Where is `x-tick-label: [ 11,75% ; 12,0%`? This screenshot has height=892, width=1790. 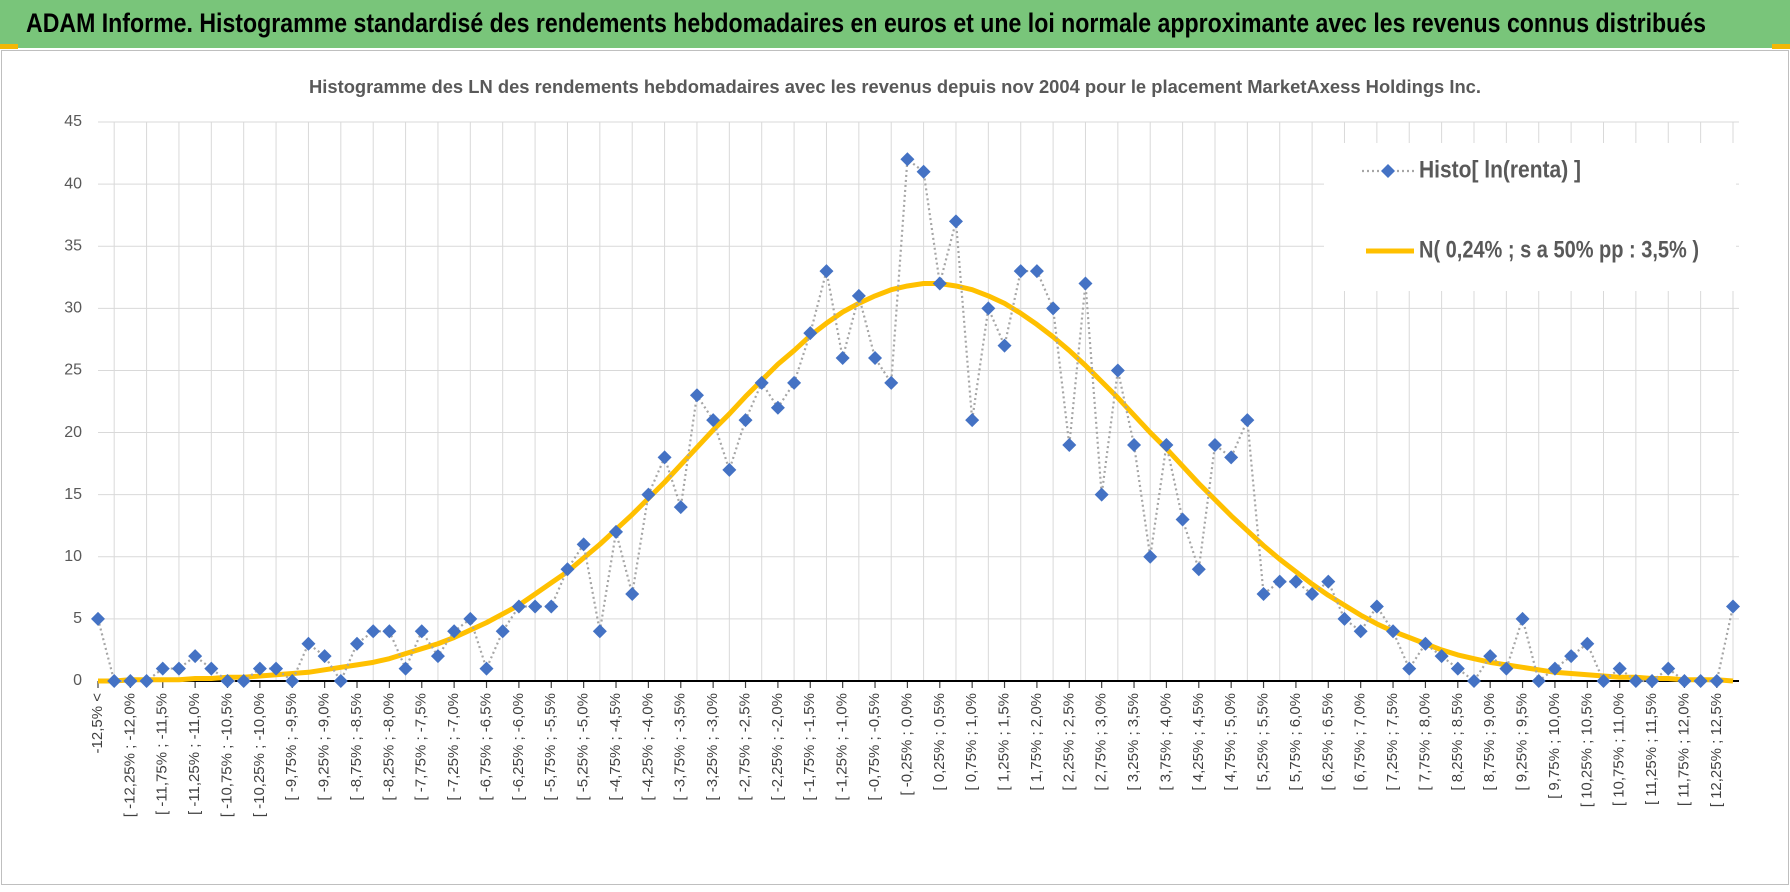 x-tick-label: [ 11,75% ; 12,0% is located at coordinates (1683, 749).